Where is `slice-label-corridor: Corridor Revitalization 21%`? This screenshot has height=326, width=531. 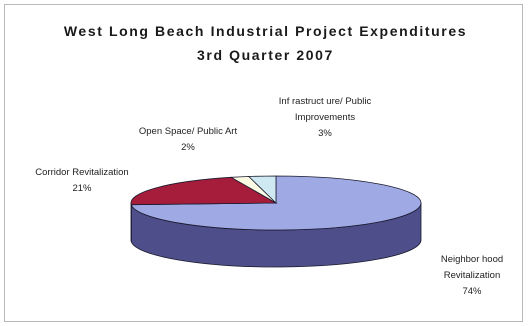 slice-label-corridor: Corridor Revitalization 21% is located at coordinates (82, 181).